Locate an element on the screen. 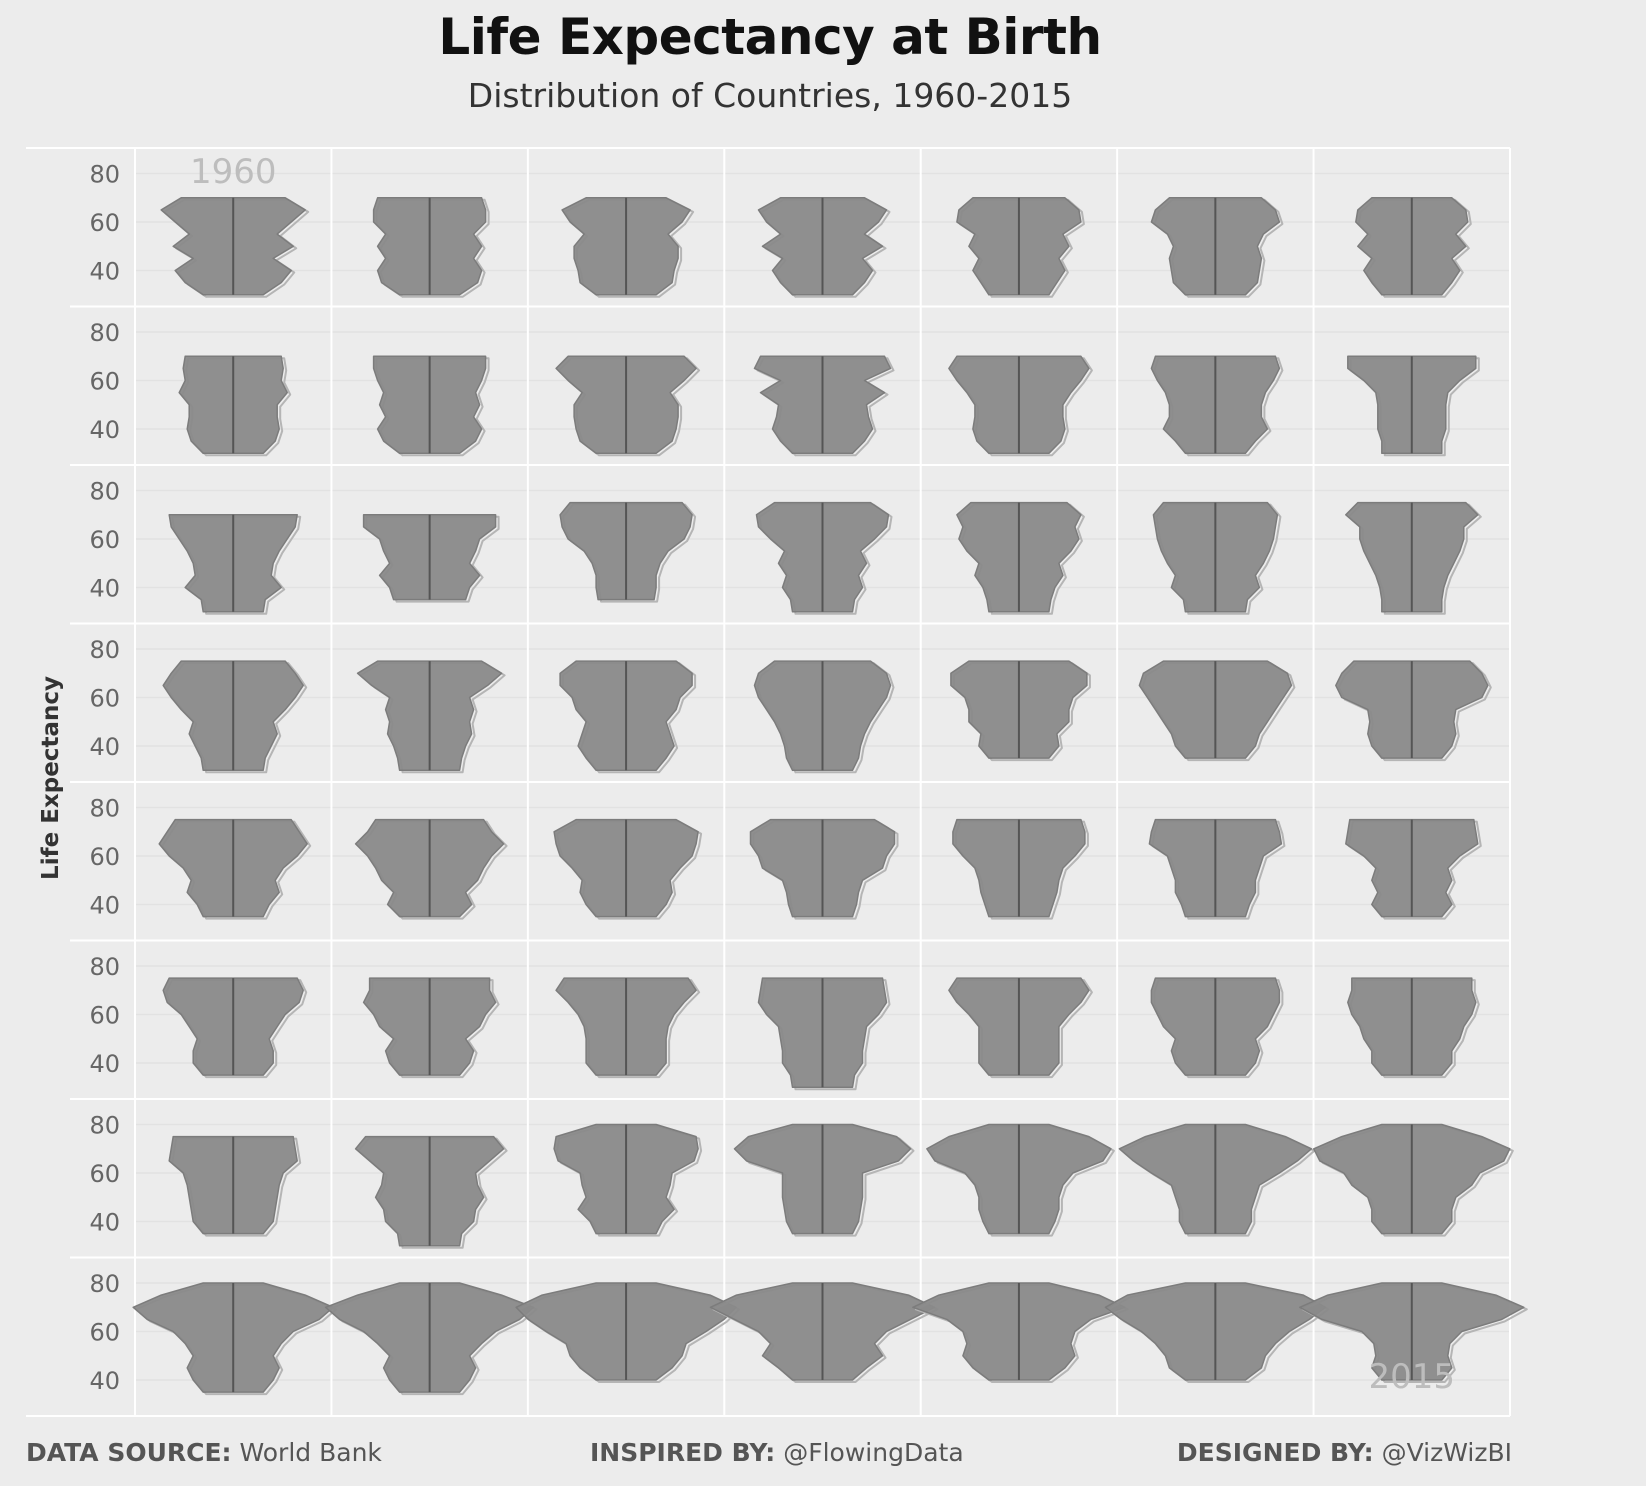 This screenshot has height=1486, width=1646. footer-designed-by: DESIGNED BY: @VizWizBI is located at coordinates (1344, 1452).